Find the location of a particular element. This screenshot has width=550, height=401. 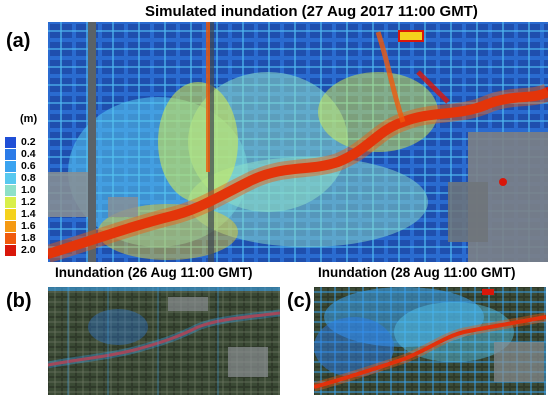

legend-tick: 0.8 is located at coordinates (28, 178).